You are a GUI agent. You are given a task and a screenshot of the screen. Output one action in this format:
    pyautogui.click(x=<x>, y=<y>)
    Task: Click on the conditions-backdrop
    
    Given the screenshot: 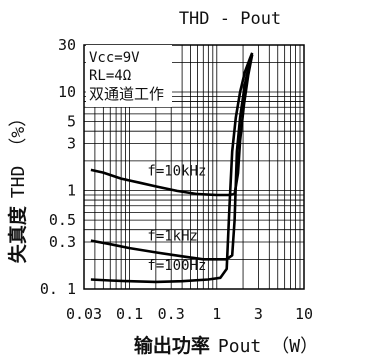 What is the action you would take?
    pyautogui.click(x=129, y=76)
    